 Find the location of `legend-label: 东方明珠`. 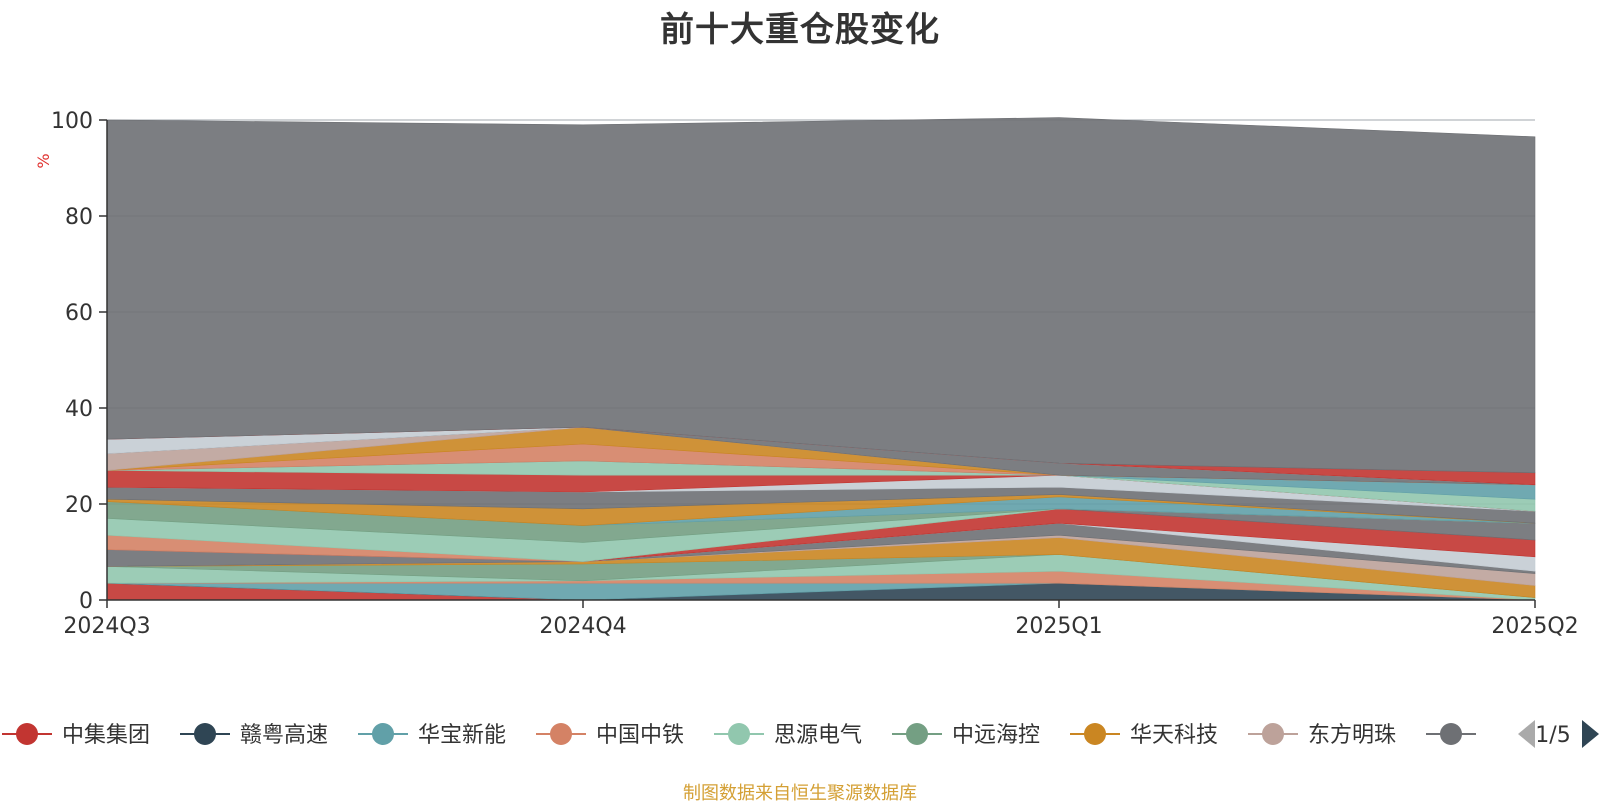

legend-label: 东方明珠 is located at coordinates (1352, 735).